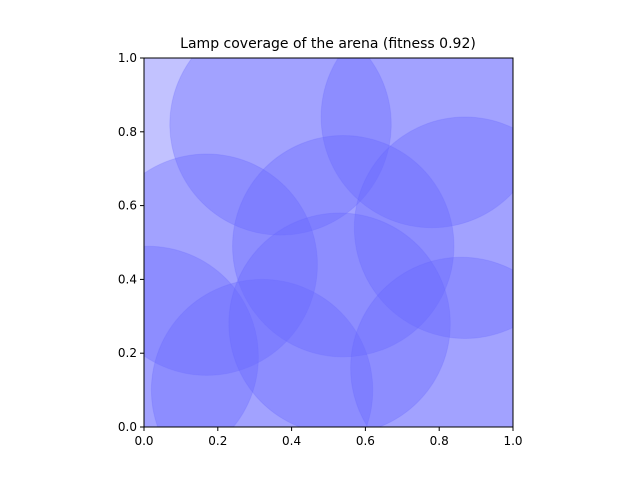 This screenshot has height=484, width=640. What do you see at coordinates (512, 441) in the screenshot?
I see `x-tick-label: 1.0` at bounding box center [512, 441].